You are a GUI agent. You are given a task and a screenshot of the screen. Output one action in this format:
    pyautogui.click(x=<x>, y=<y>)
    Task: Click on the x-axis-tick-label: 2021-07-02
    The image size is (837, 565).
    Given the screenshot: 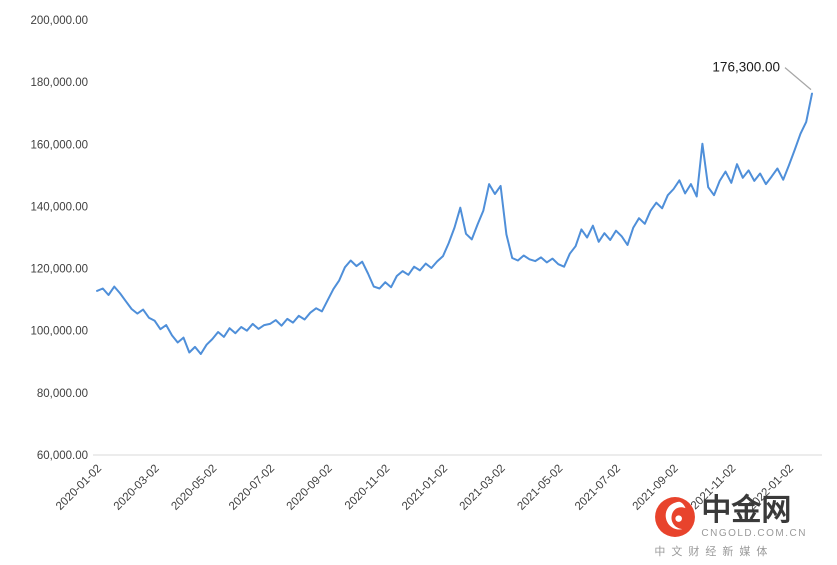 What is the action you would take?
    pyautogui.click(x=598, y=488)
    